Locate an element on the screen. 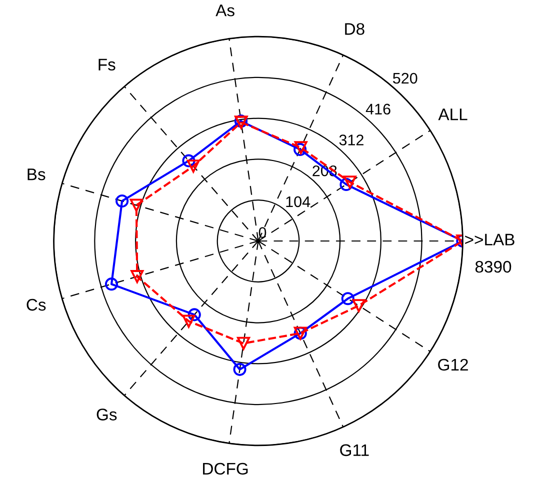 The width and height of the screenshot is (538, 482). spoke-label: Cs is located at coordinates (36, 304).